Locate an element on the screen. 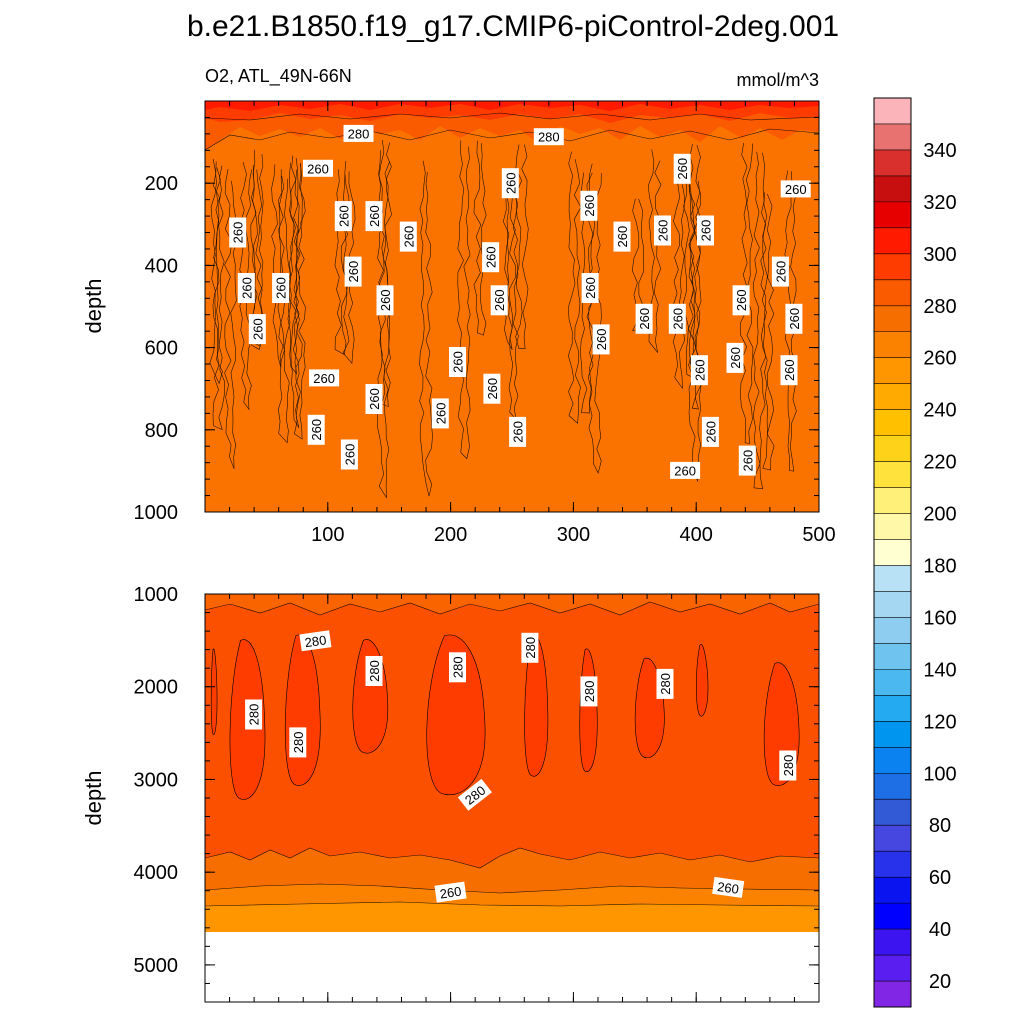 The image size is (1024, 1024). y-tick-label-800: 800 is located at coordinates (161, 431).